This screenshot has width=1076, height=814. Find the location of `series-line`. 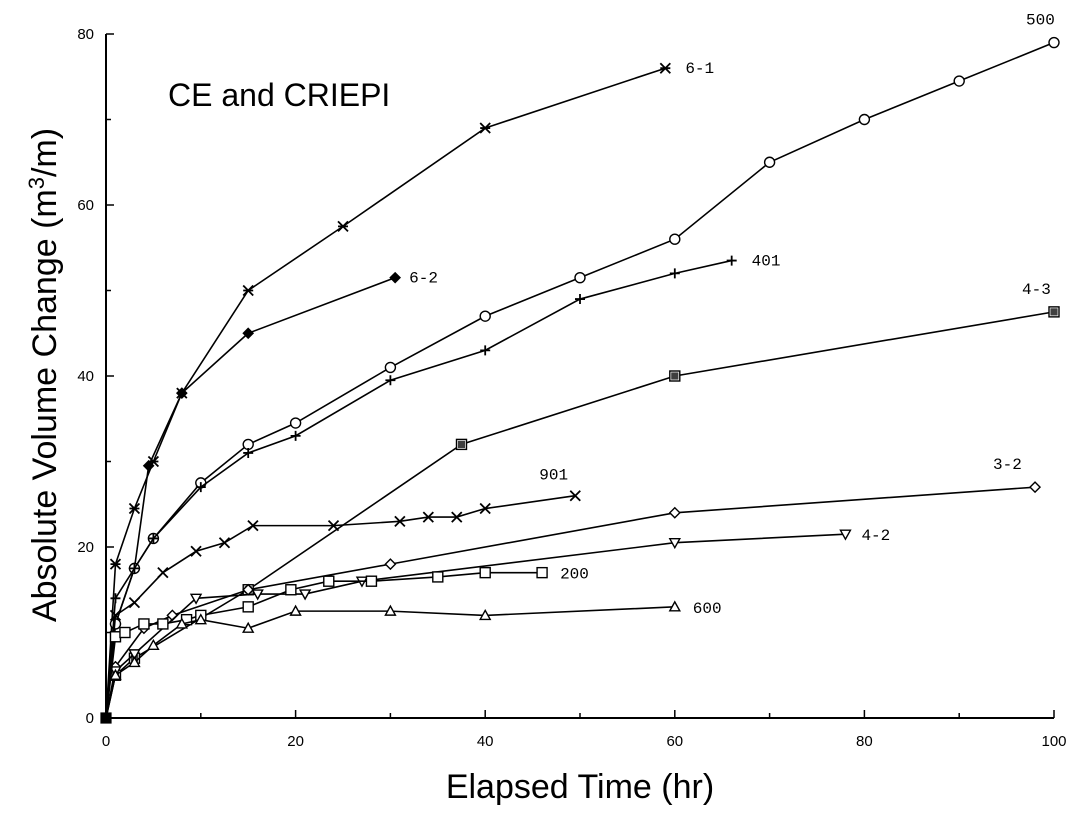

series-line is located at coordinates (324, 645).